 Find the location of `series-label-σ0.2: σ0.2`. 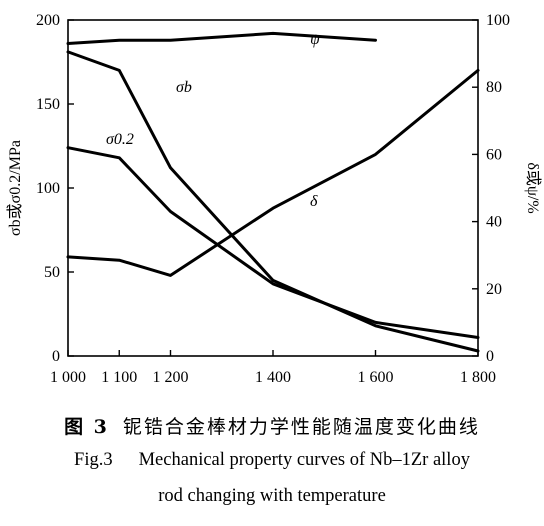

series-label-σ0.2: σ0.2 is located at coordinates (120, 139).